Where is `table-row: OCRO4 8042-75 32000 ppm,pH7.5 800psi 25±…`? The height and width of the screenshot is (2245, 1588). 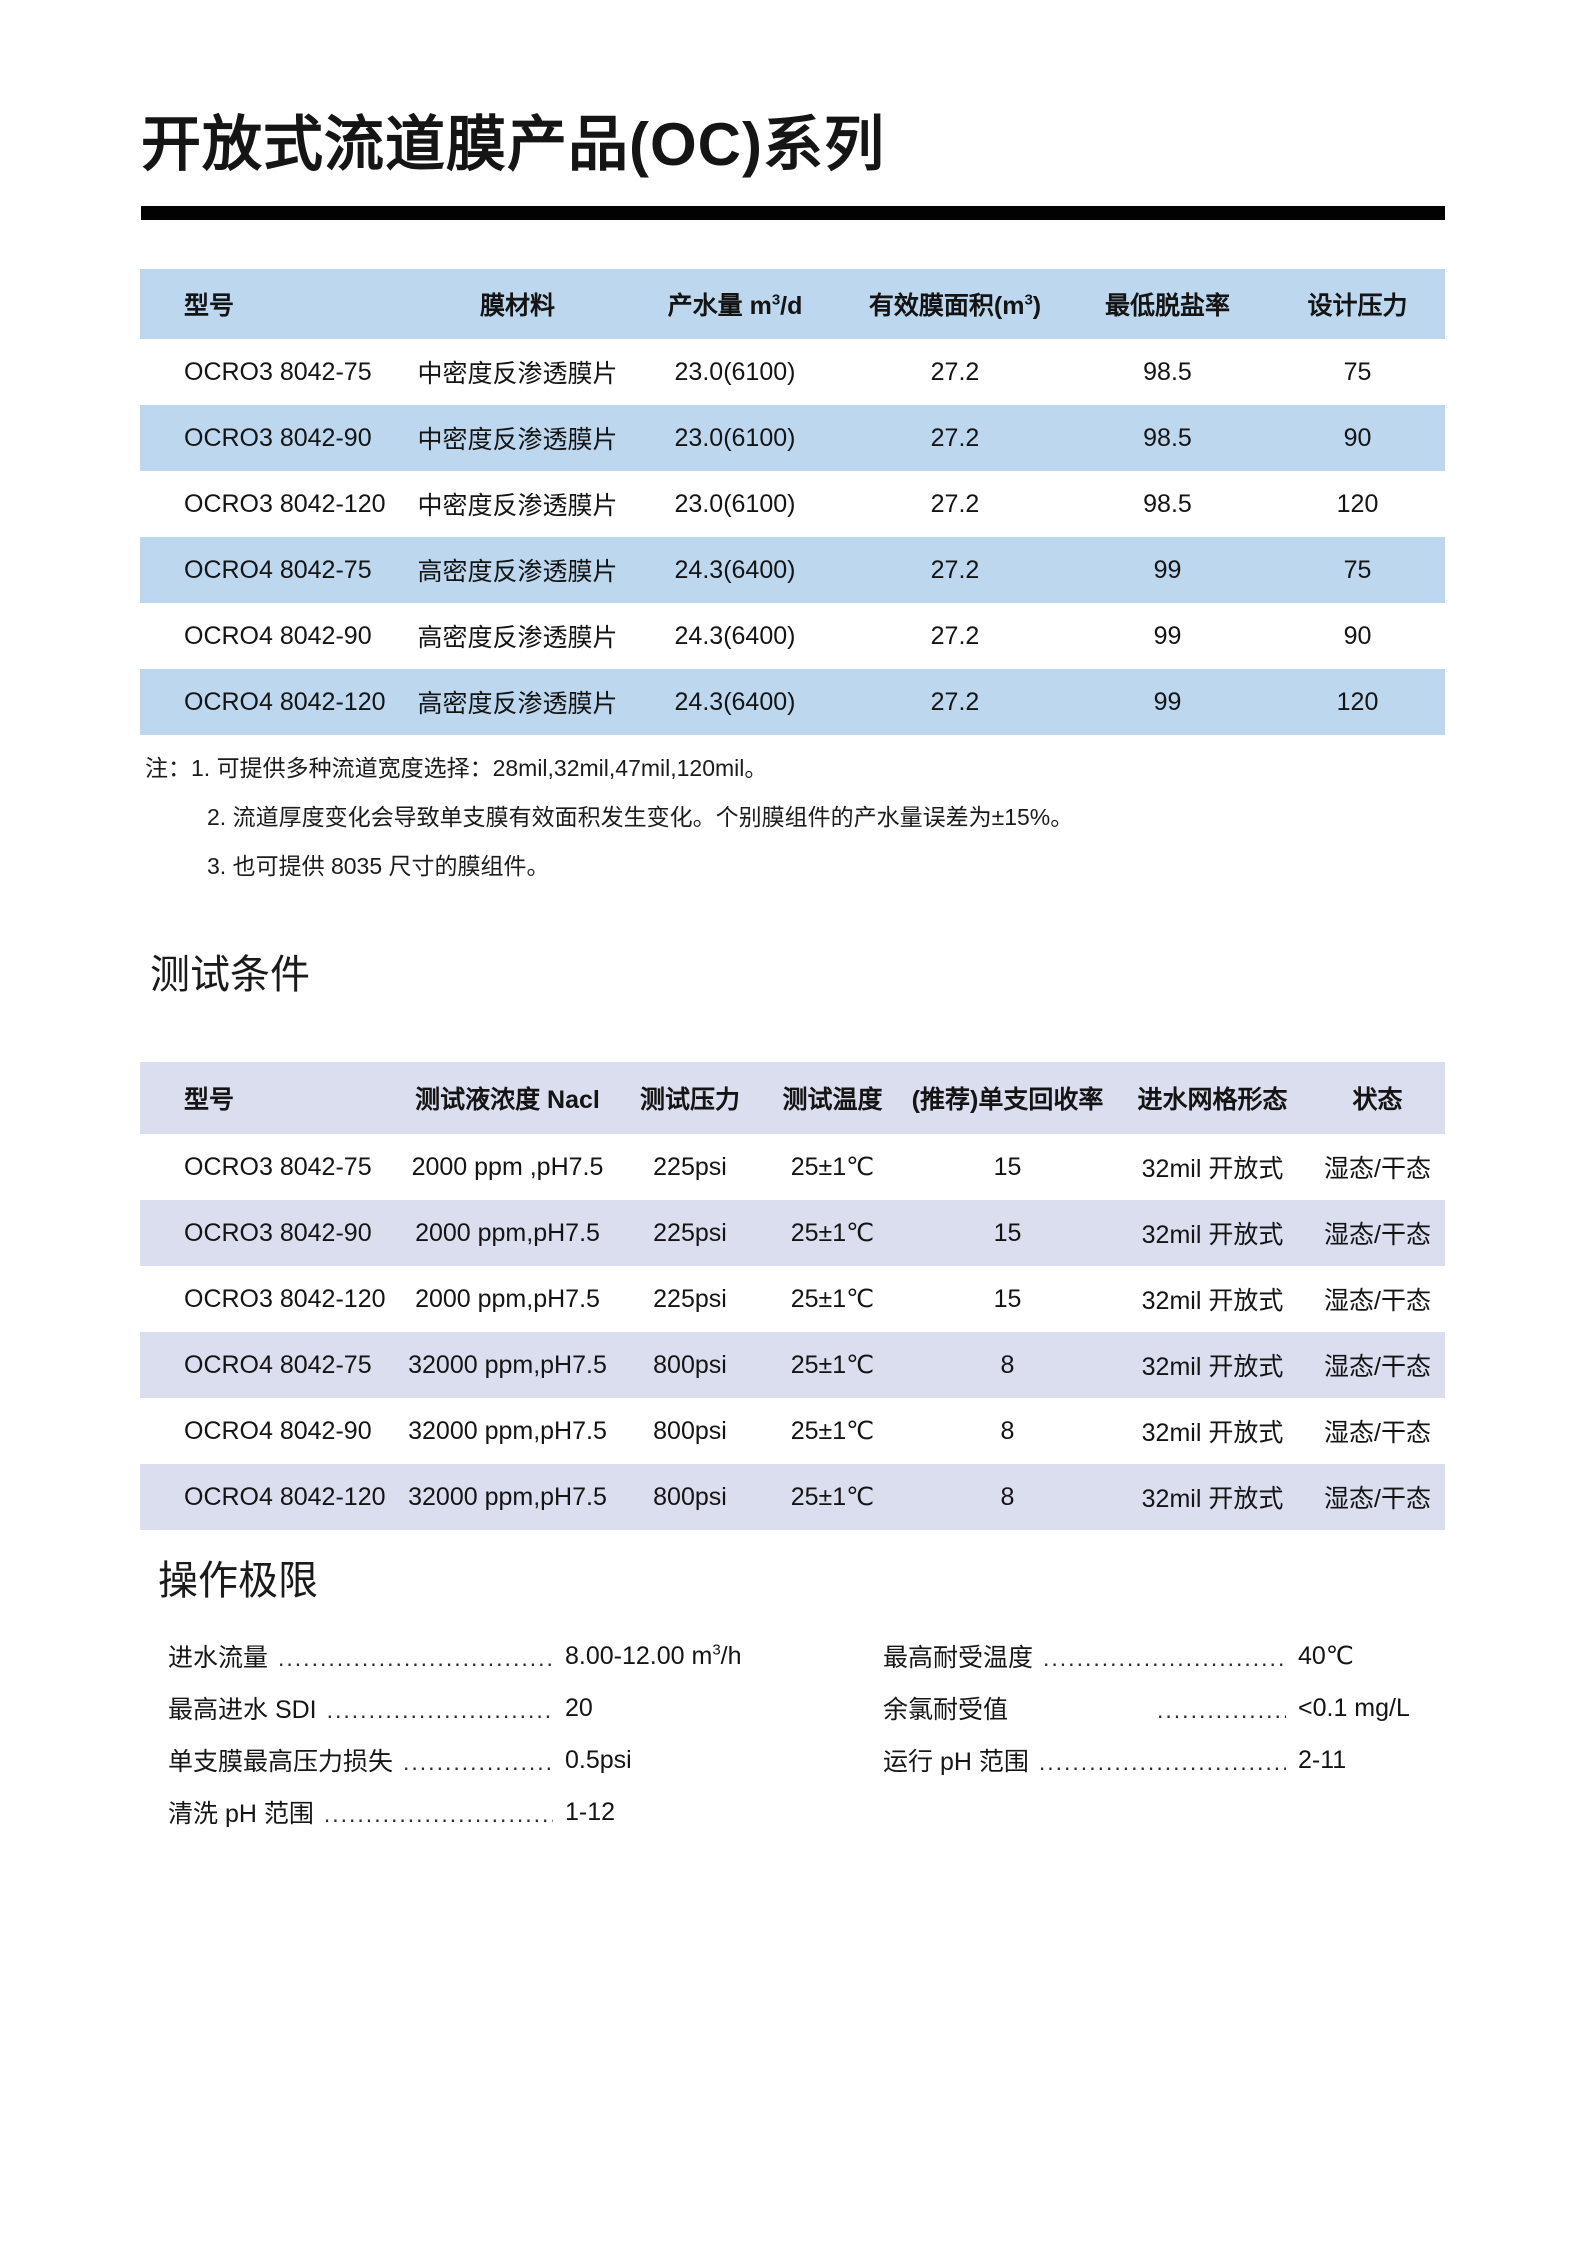 table-row: OCRO4 8042-75 32000 ppm,pH7.5 800psi 25±… is located at coordinates (792, 1365).